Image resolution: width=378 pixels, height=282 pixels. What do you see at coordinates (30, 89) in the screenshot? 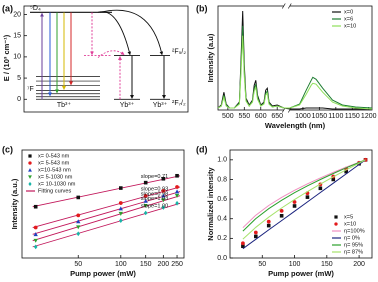
I see `level-label: ⁷F` at bounding box center [30, 89].